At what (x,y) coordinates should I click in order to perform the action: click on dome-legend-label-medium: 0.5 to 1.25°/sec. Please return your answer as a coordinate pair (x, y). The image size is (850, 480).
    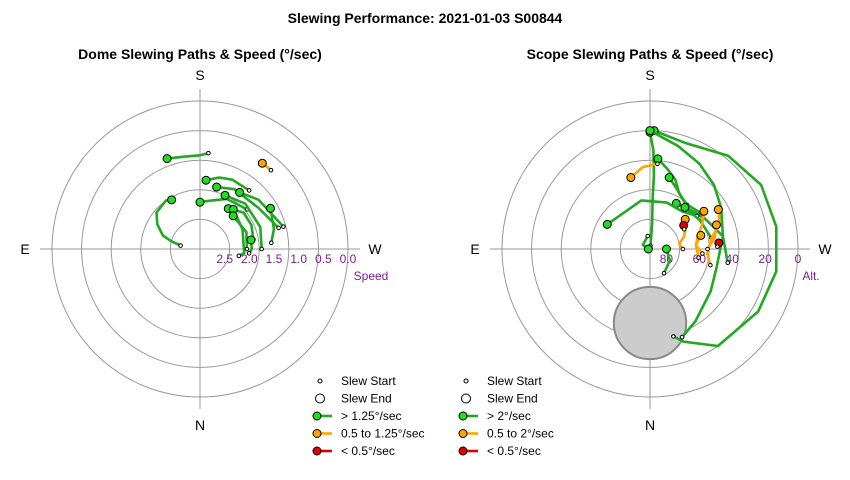
    Looking at the image, I should click on (383, 434).